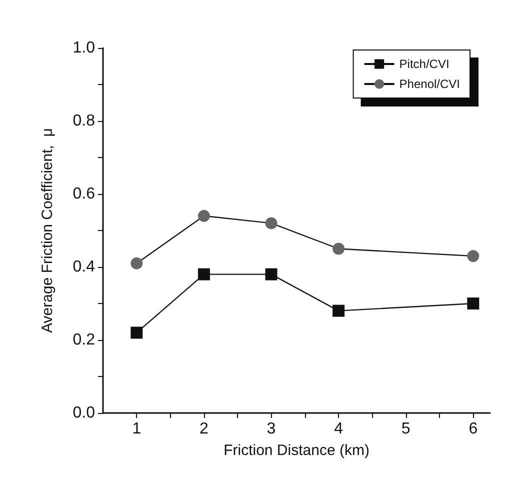  I want to click on y-tick-label: 0.0, so click(84, 413).